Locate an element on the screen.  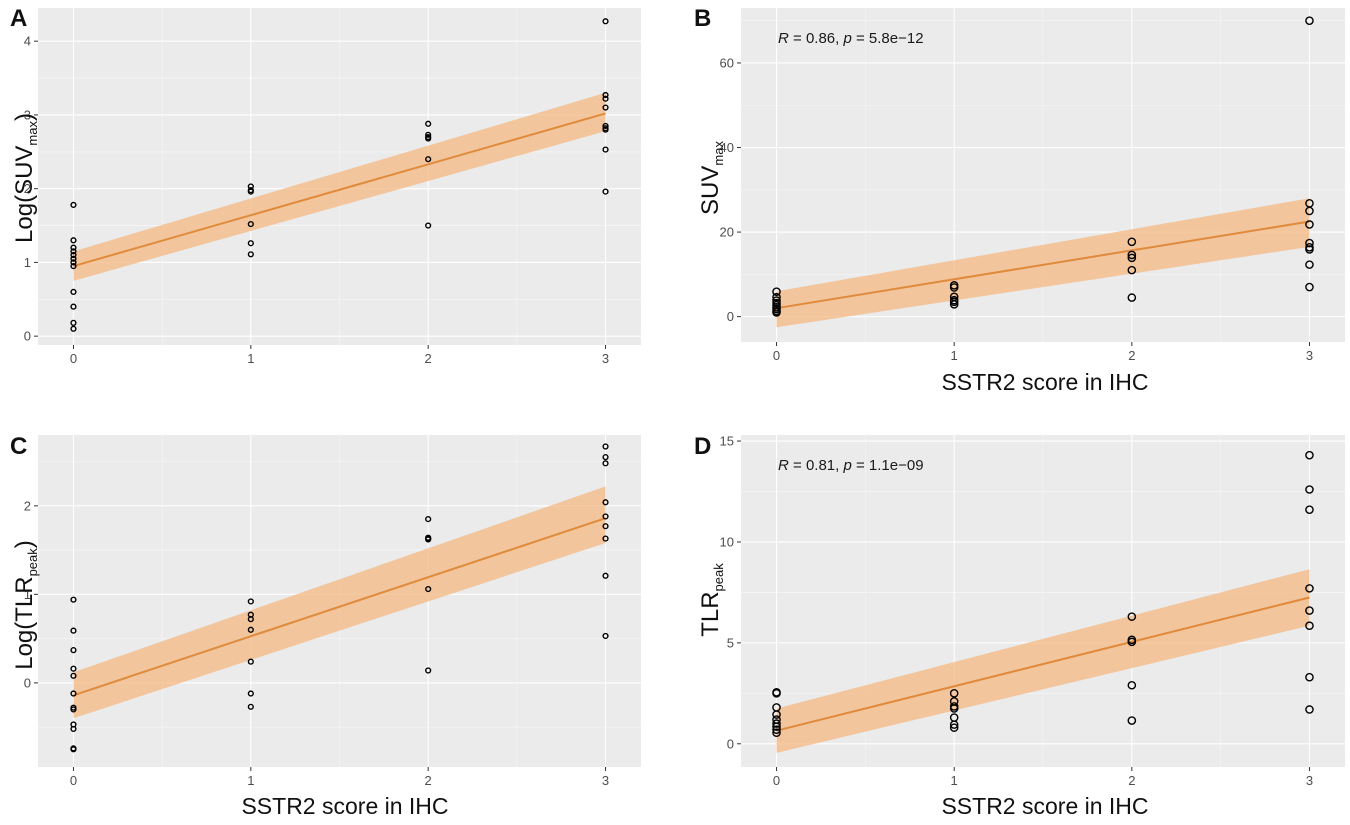
y-tick-label: 40 is located at coordinates (727, 147).